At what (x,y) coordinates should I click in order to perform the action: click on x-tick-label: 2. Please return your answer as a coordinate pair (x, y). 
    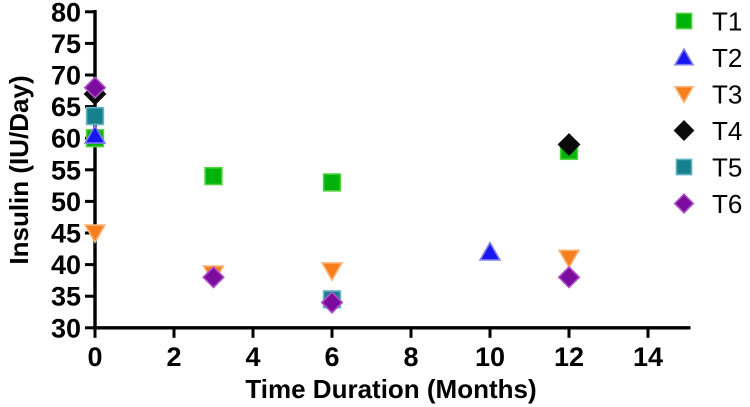
    Looking at the image, I should click on (173, 357).